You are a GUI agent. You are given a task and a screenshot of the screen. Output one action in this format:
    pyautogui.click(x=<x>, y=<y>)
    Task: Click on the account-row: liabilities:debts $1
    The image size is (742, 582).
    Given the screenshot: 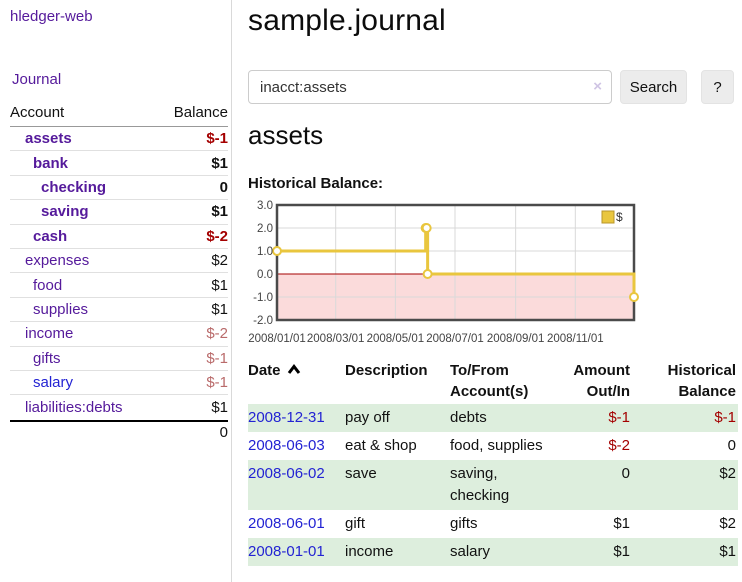 What is the action you would take?
    pyautogui.click(x=119, y=407)
    